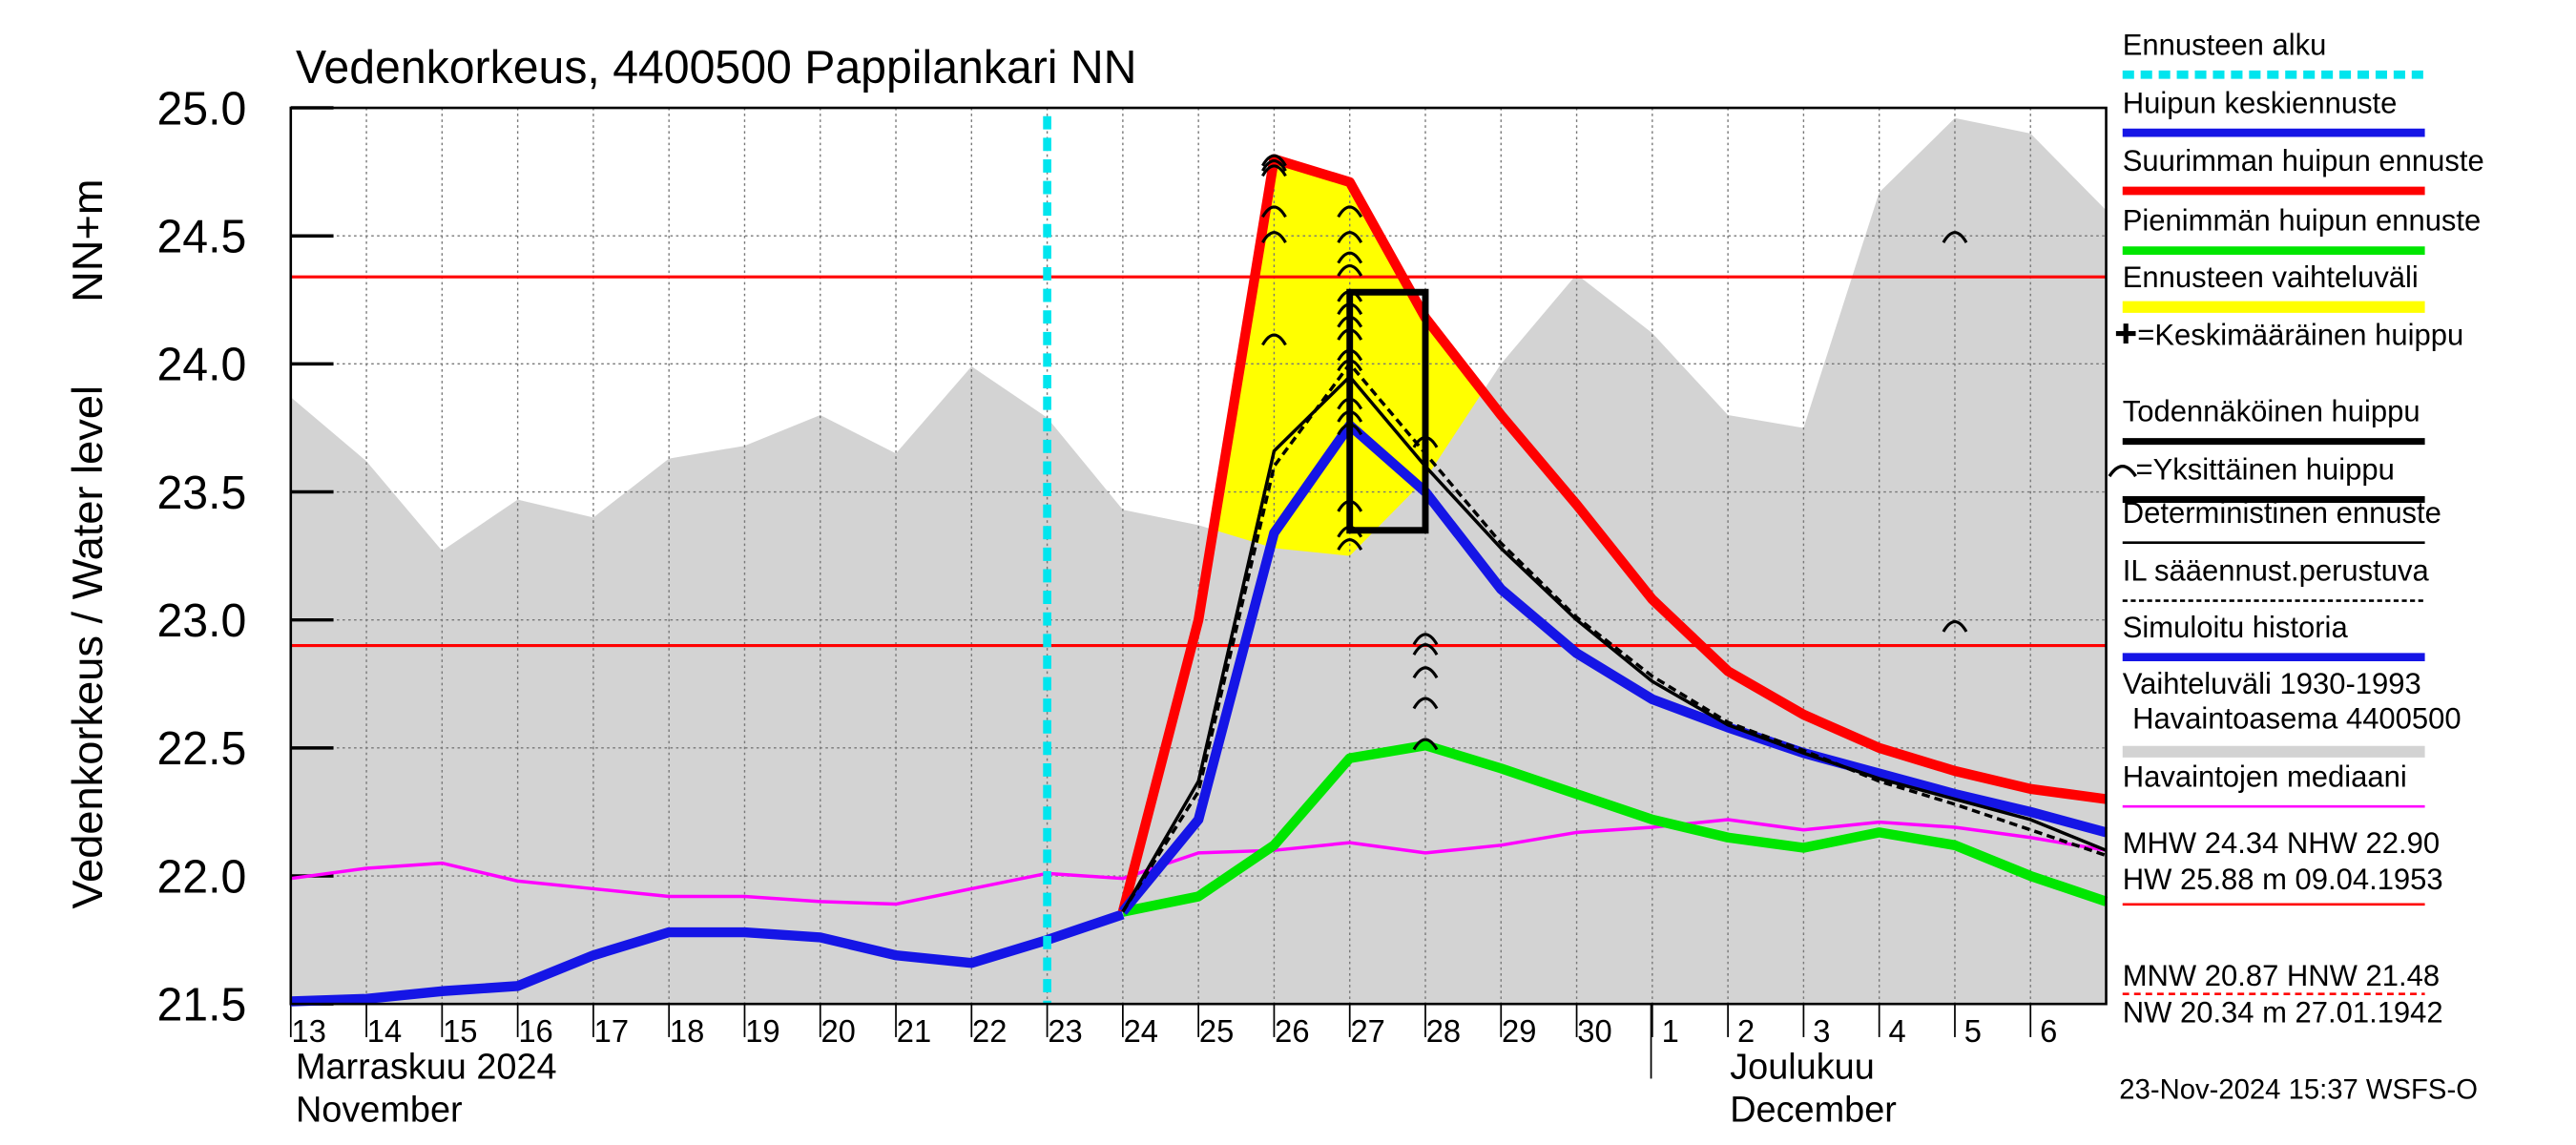  Describe the element at coordinates (201, 1005) in the screenshot. I see `y-tick-label: 21.5` at that location.